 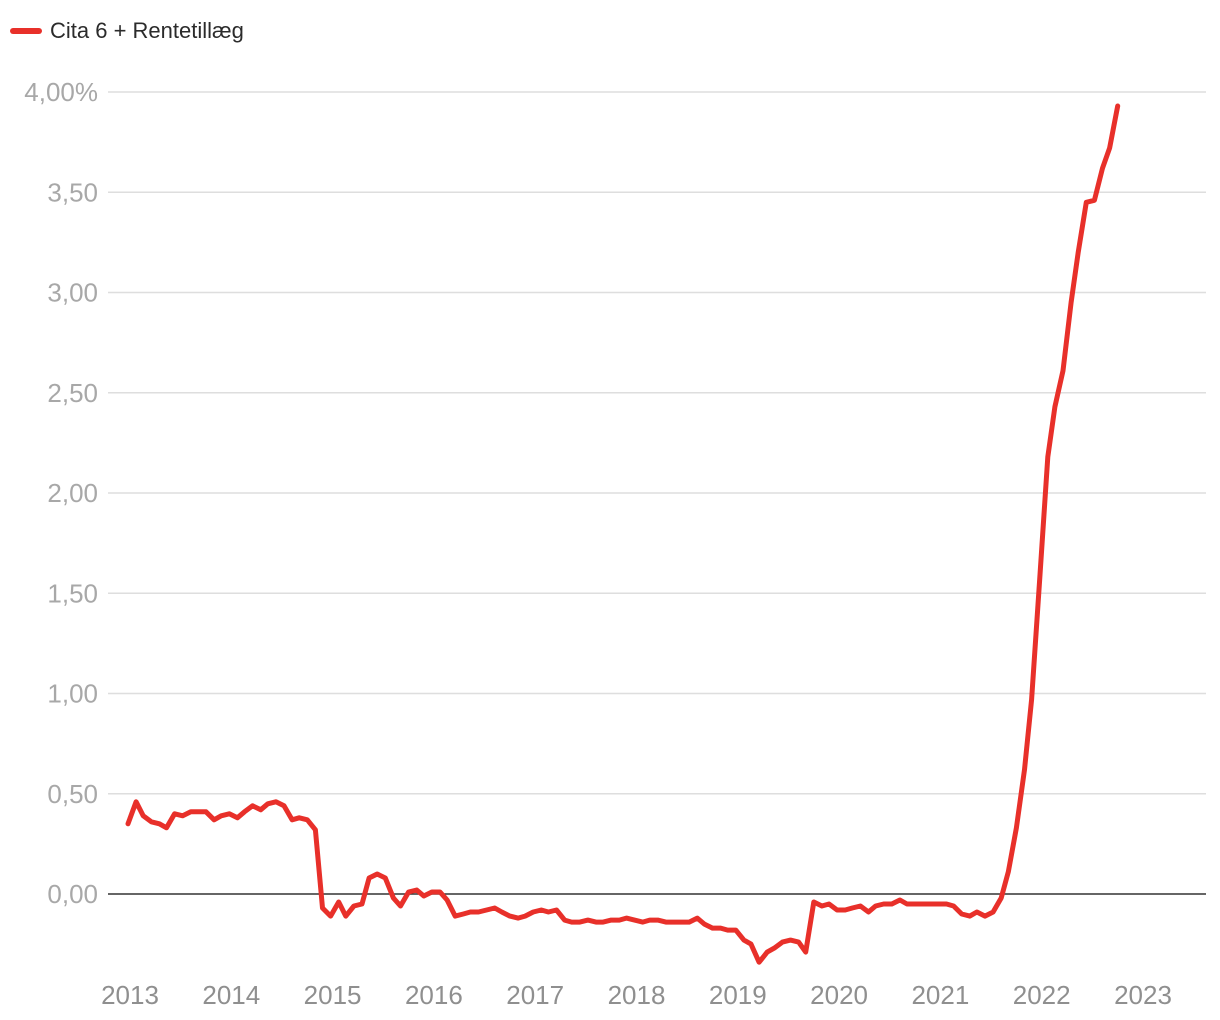 What do you see at coordinates (147, 30) in the screenshot?
I see `legend-label: Cita 6 + Rentetillæg` at bounding box center [147, 30].